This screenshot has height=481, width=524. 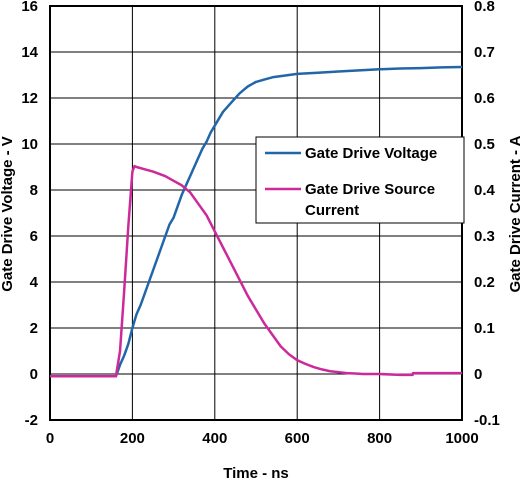 I want to click on legend-box, so click(x=360, y=180).